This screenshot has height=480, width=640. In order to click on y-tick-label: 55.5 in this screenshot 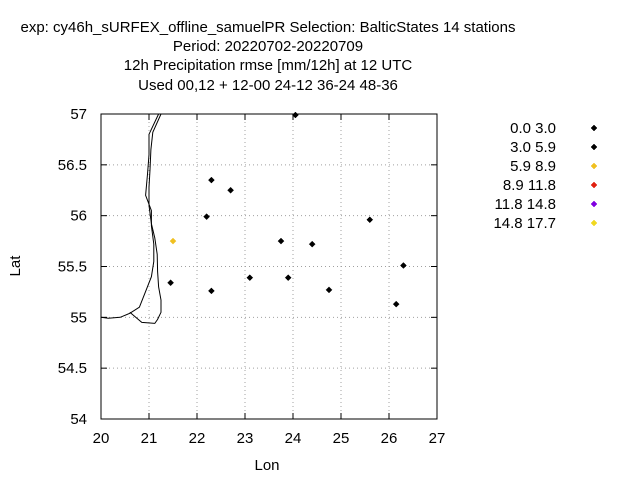, I will do `click(72, 267)`.